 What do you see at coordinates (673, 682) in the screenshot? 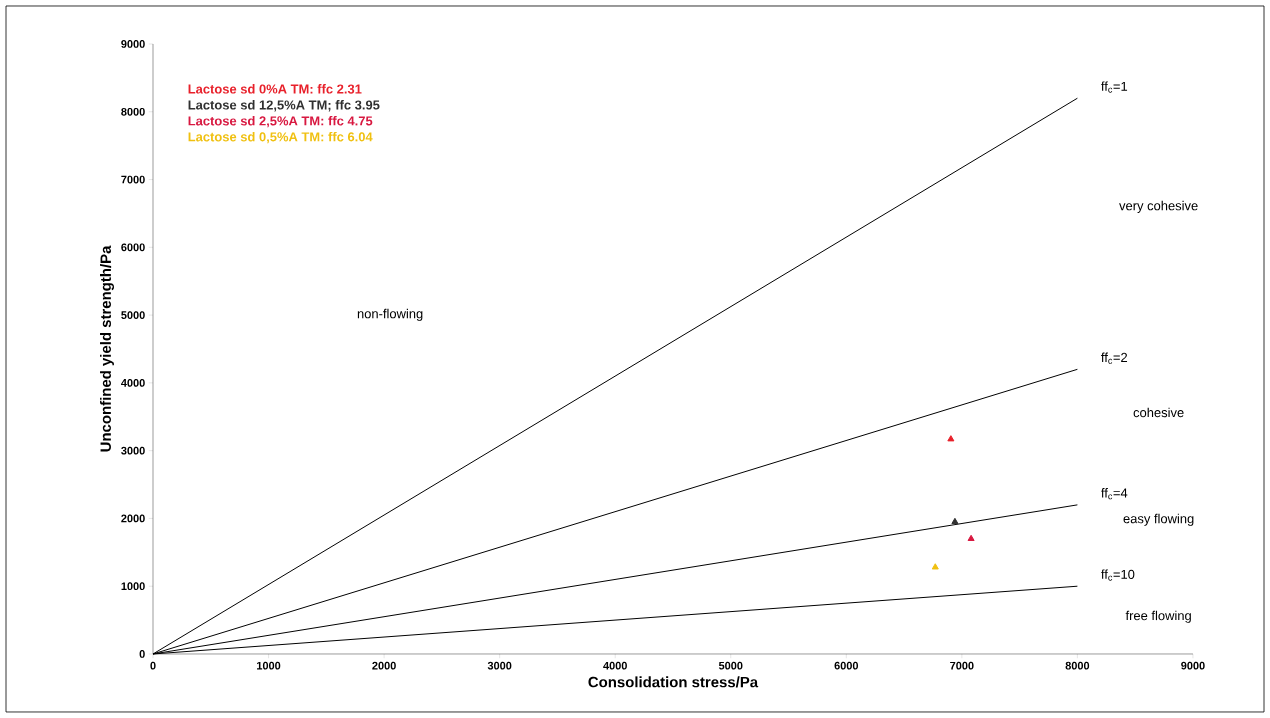
I see `x-axis-title: Consolidation stress/Pa` at bounding box center [673, 682].